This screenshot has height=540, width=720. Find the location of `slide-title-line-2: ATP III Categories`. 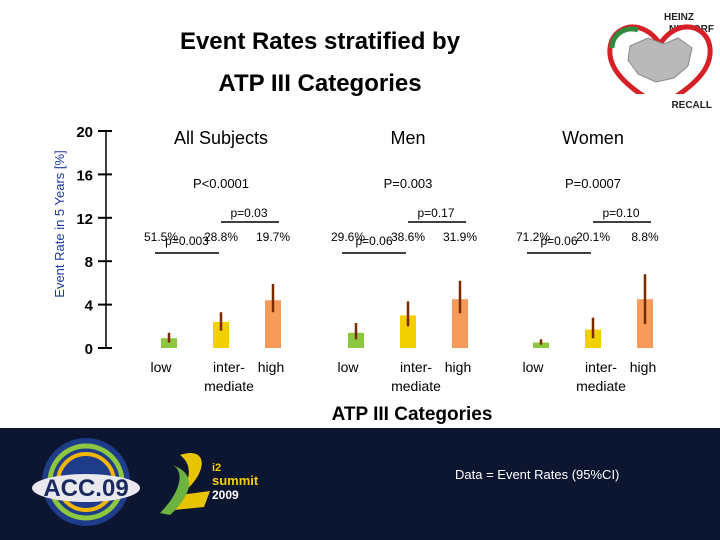

slide-title-line-2: ATP III Categories is located at coordinates (320, 83).